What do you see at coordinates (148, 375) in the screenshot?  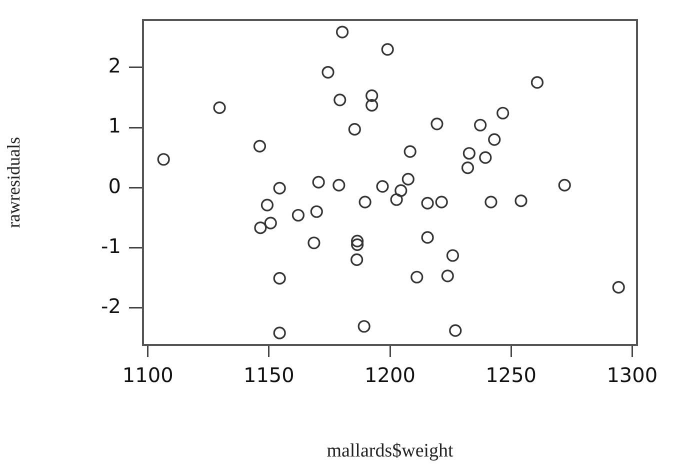 I see `x-tick-label: 1100` at bounding box center [148, 375].